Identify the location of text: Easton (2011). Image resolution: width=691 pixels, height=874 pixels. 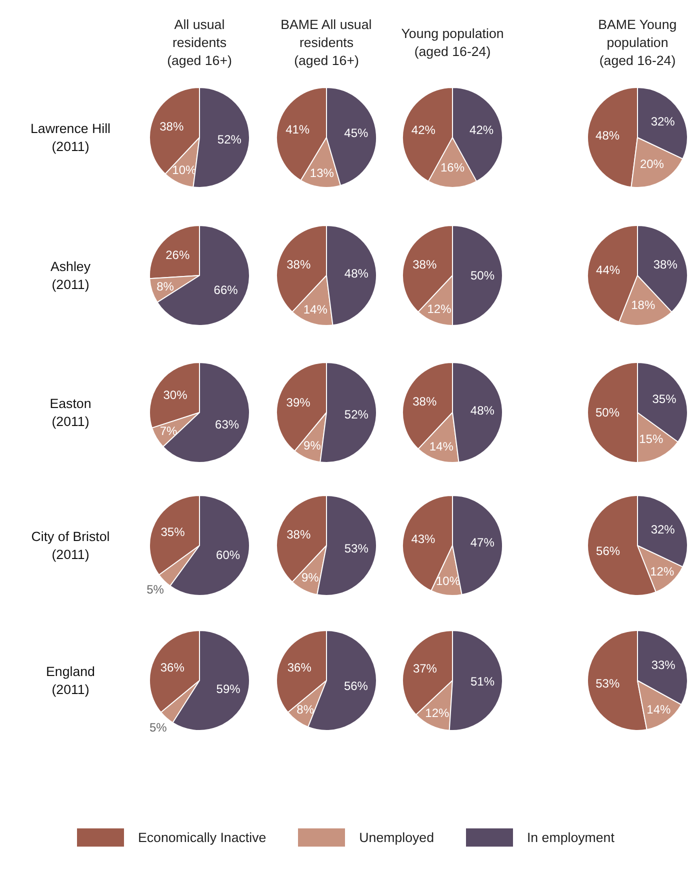
(71, 412).